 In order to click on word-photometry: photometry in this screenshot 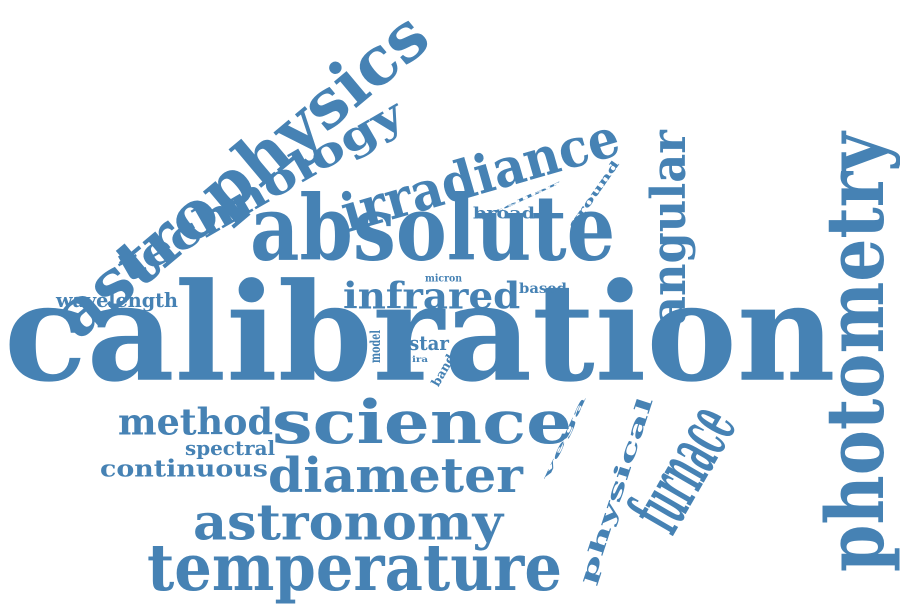, I will do `click(853, 351)`.